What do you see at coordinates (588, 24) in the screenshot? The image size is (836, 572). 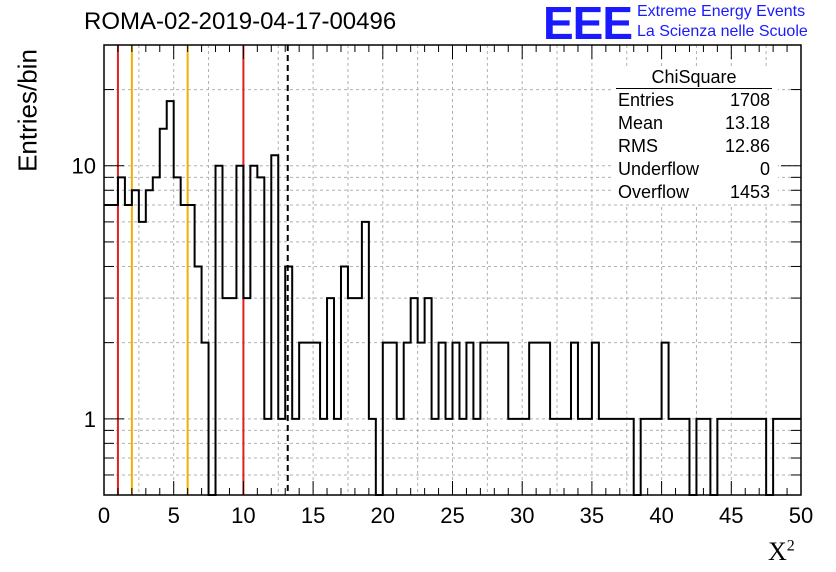 I see `eee-logo: EEE` at bounding box center [588, 24].